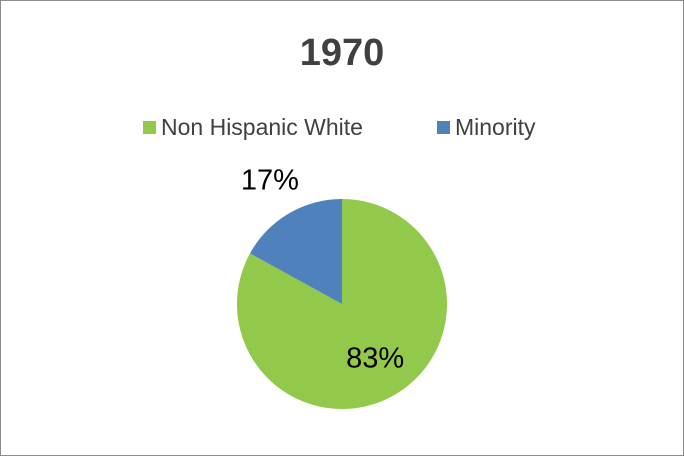  I want to click on pie-slice, so click(295, 251).